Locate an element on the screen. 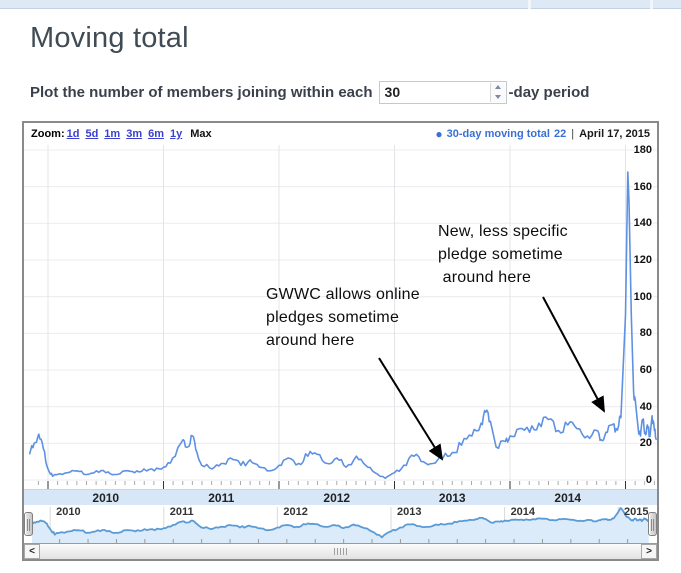  navigator-svg is located at coordinates (340, 525).